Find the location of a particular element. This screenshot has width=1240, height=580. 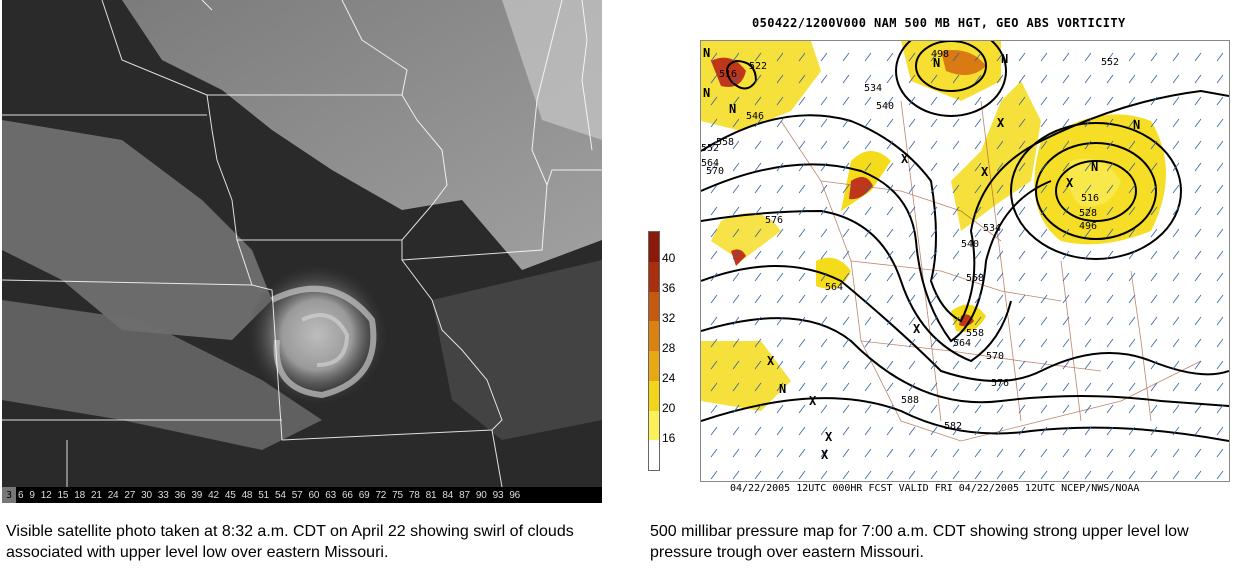

height-label: 582 is located at coordinates (953, 426).